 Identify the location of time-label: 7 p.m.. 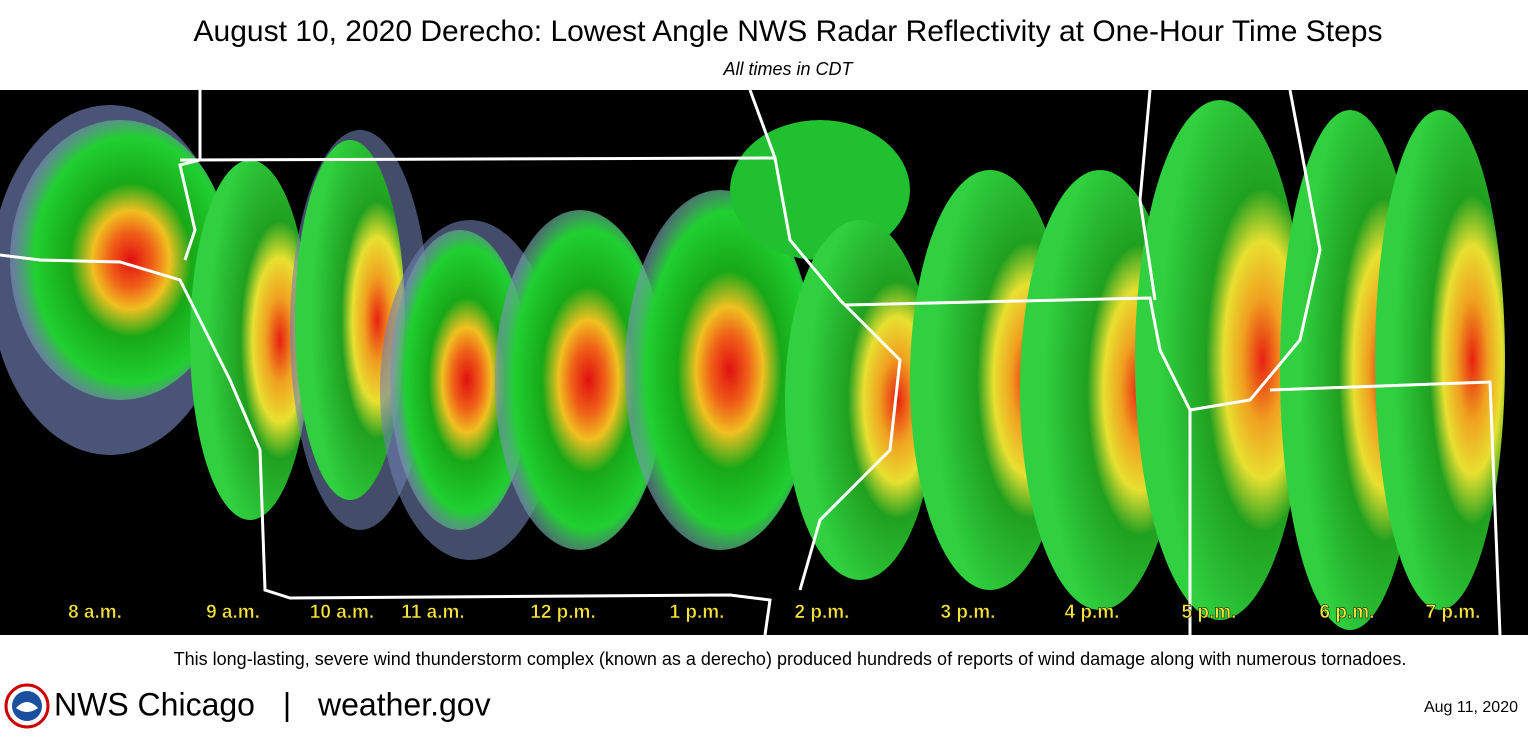
(1453, 612).